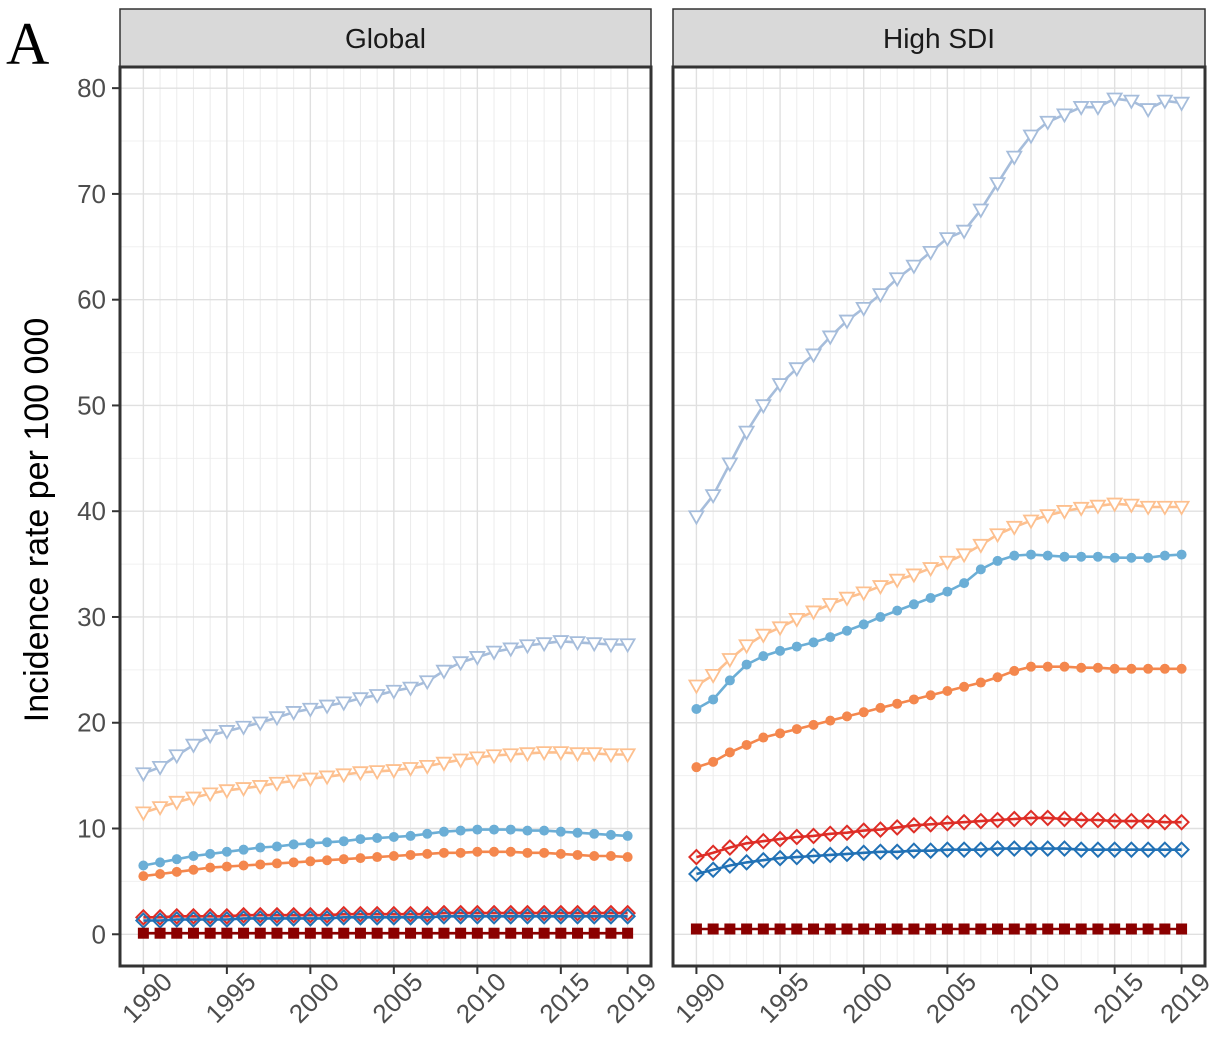 The width and height of the screenshot is (1217, 1052). I want to click on y-tick-label: 70, so click(91, 194).